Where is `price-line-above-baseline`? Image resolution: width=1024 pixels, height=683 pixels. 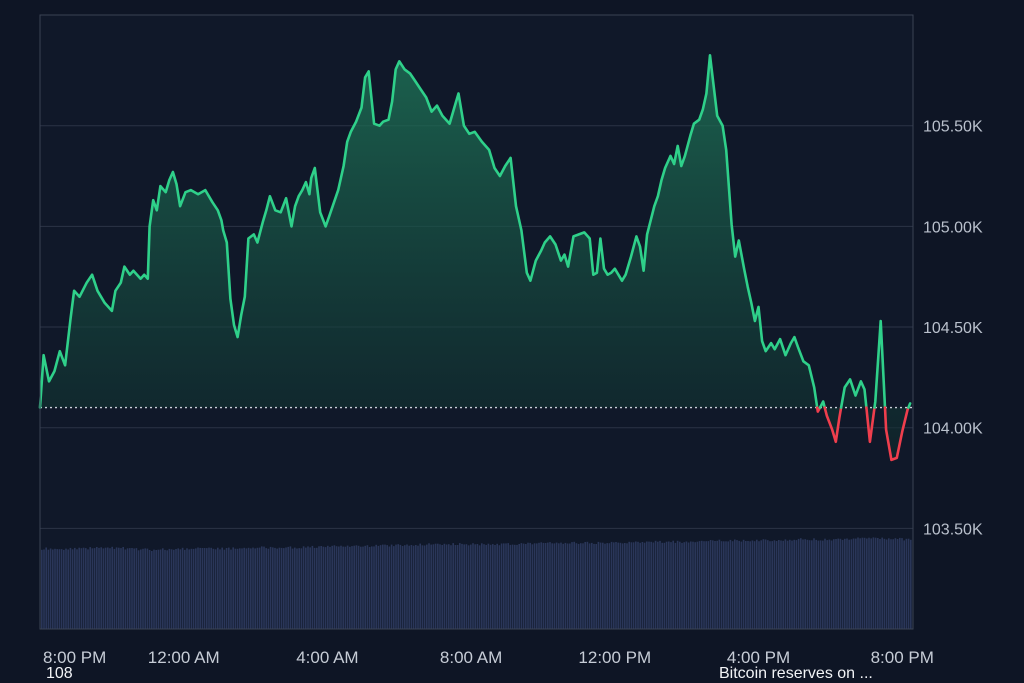 price-line-above-baseline is located at coordinates (880, 364).